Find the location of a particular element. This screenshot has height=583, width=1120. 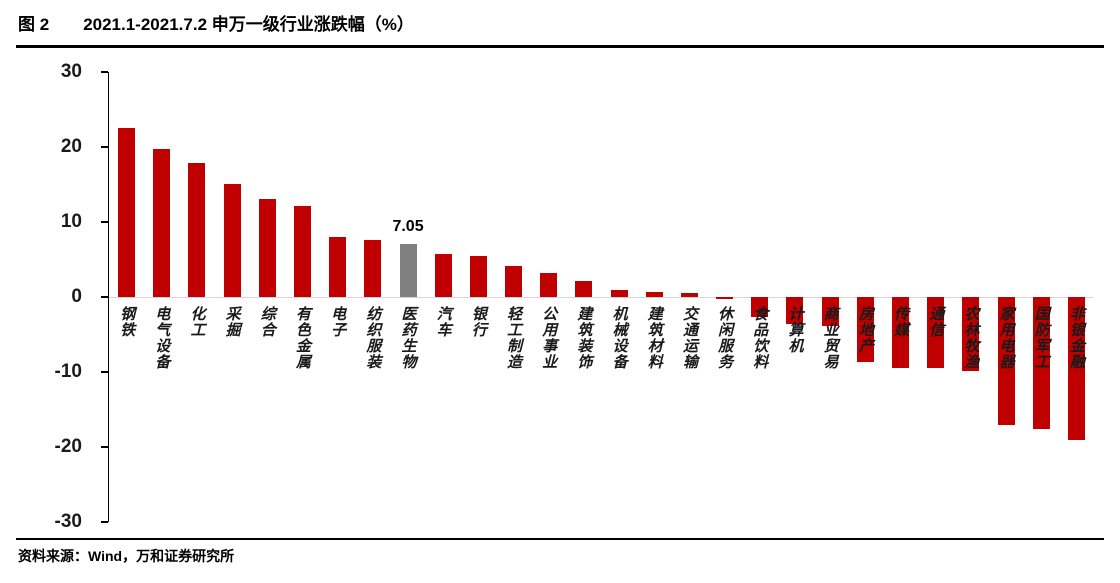

x-category-label: 传媒 is located at coordinates (900, 322).